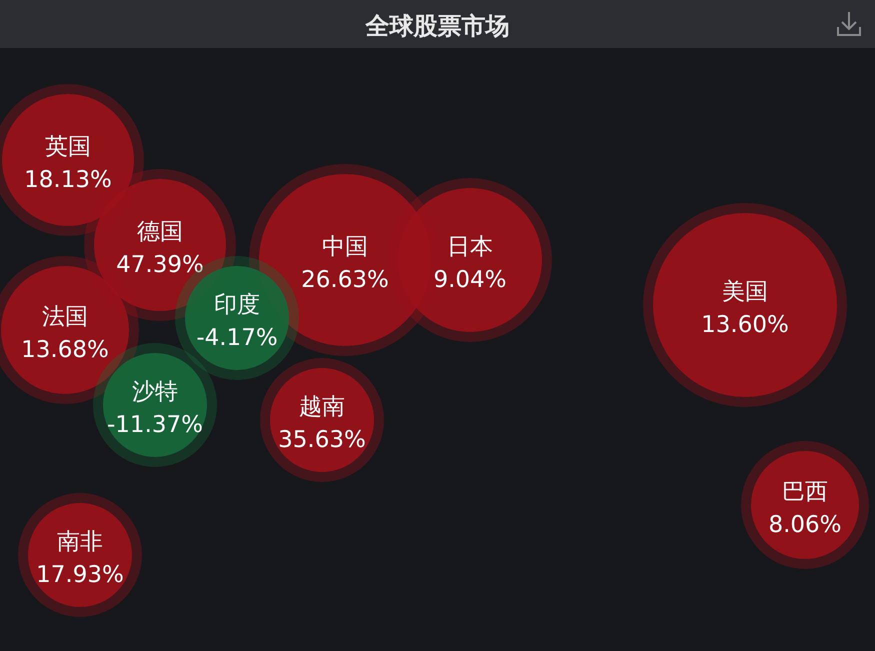  What do you see at coordinates (437, 26) in the screenshot?
I see `text: 全球股票市场` at bounding box center [437, 26].